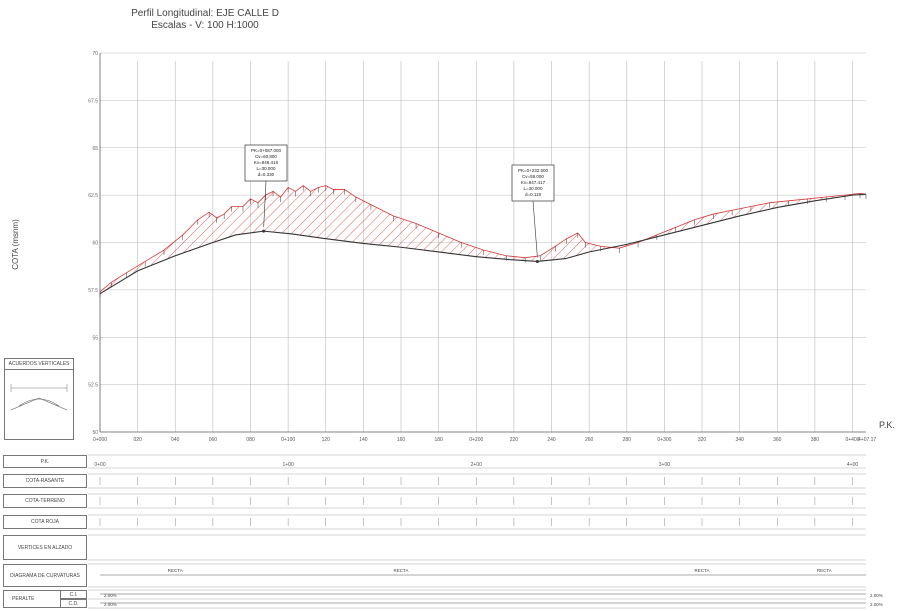  What do you see at coordinates (551, 440) in the screenshot?
I see `x-tick-label: 240` at bounding box center [551, 440].